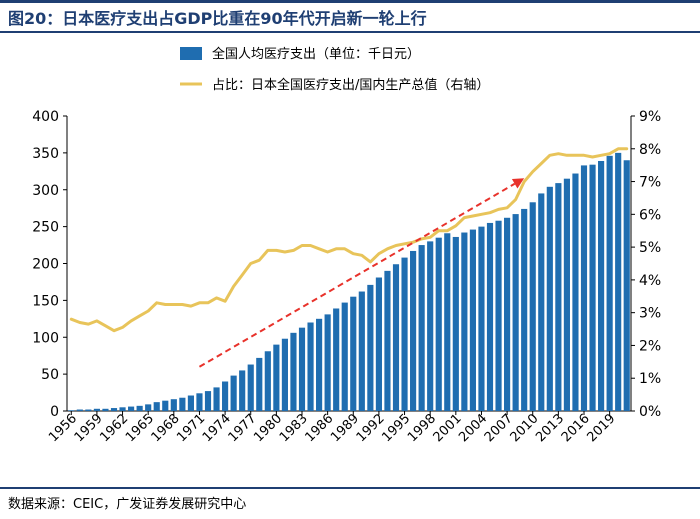  I want to click on x-tick-label: 2016, so click(576, 428).